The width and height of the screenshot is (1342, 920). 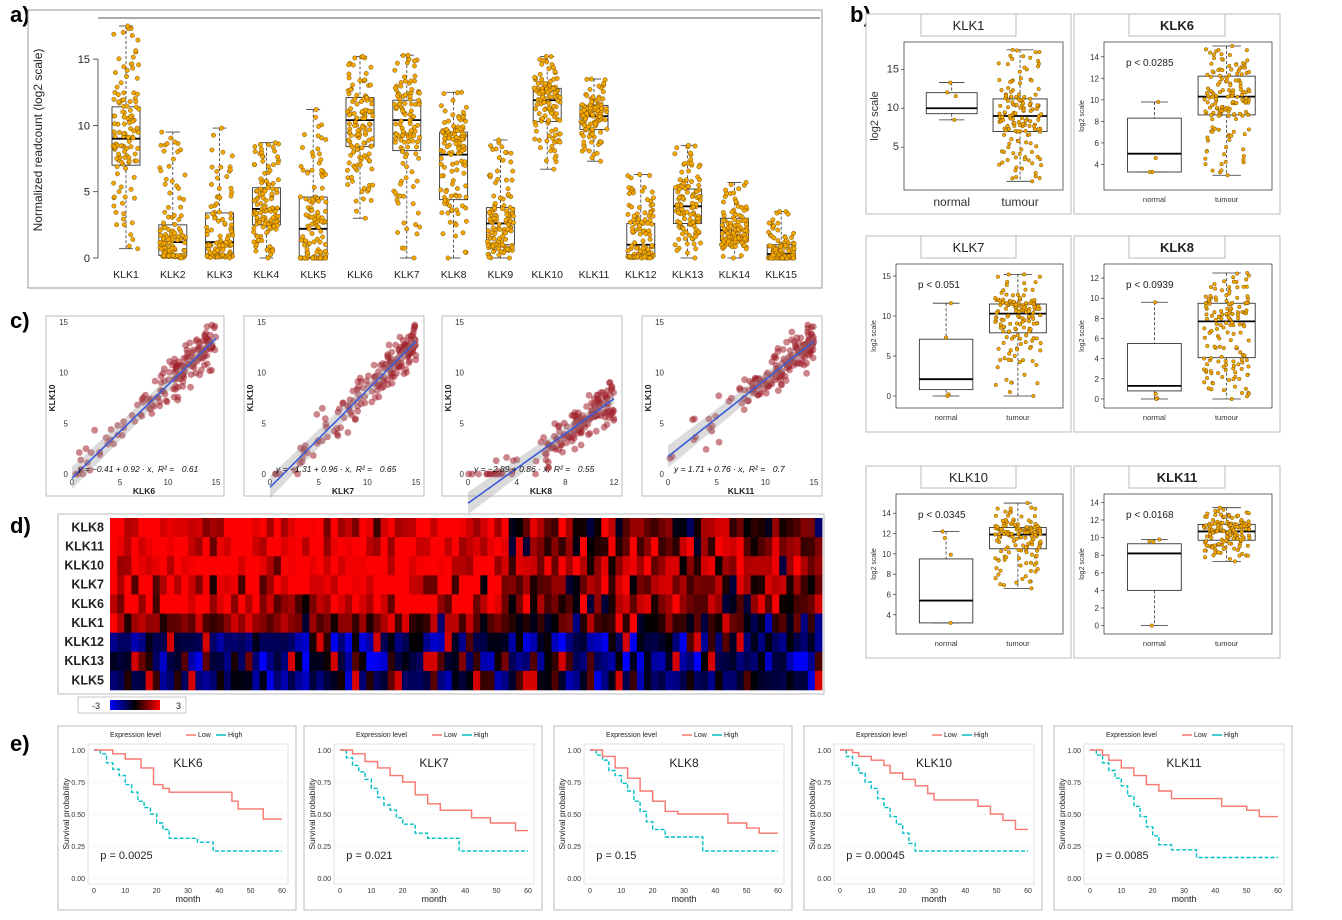 I want to click on panel-a-KLK5-box, so click(x=313, y=227).